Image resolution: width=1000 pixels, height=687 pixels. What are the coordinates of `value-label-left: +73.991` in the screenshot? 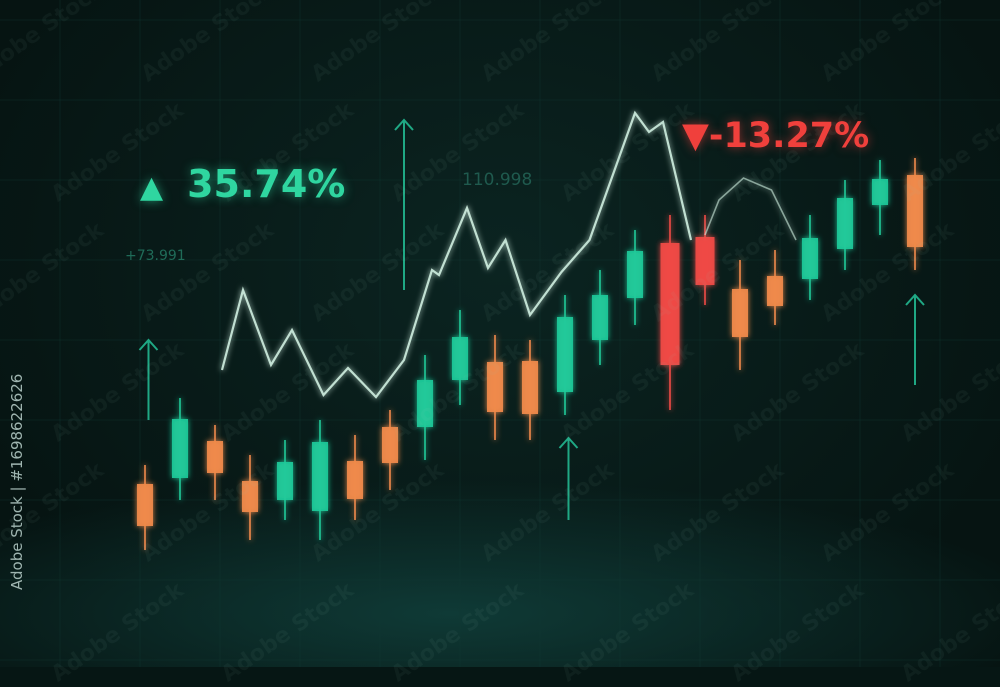 It's located at (155, 256).